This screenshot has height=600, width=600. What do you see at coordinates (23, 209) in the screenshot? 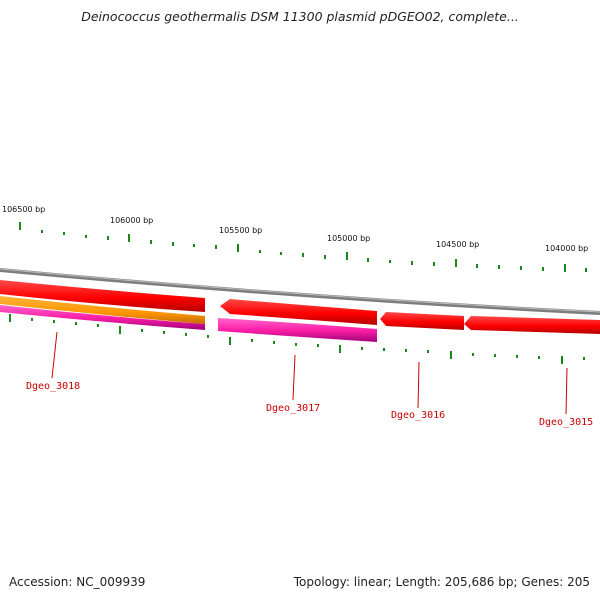
I see `tick-106500-label: 106500 bp` at bounding box center [23, 209].